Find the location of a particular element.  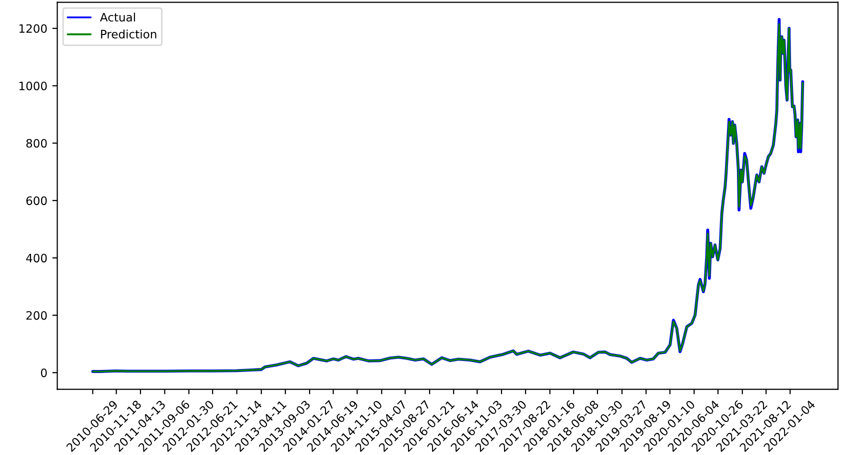

y-tick-label: 800 is located at coordinates (36, 143).